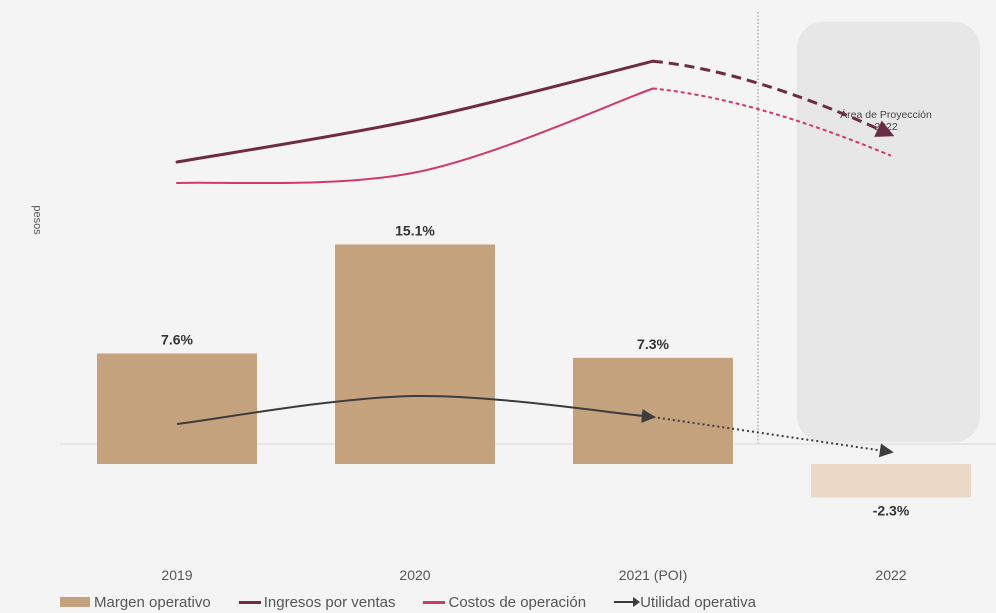  Describe the element at coordinates (415, 354) in the screenshot. I see `bar-2020` at that location.